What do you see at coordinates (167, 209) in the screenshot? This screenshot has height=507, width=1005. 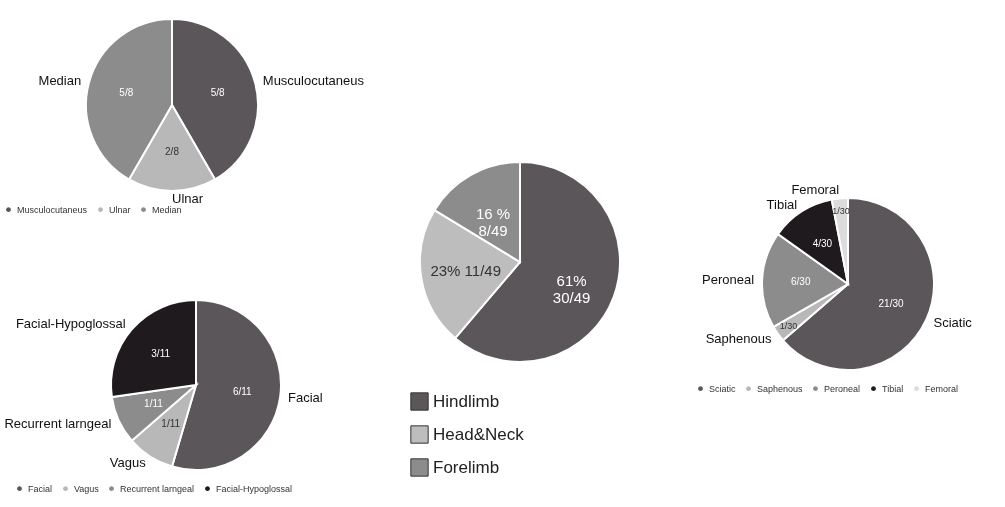 I see `legend-label: Median` at bounding box center [167, 209].